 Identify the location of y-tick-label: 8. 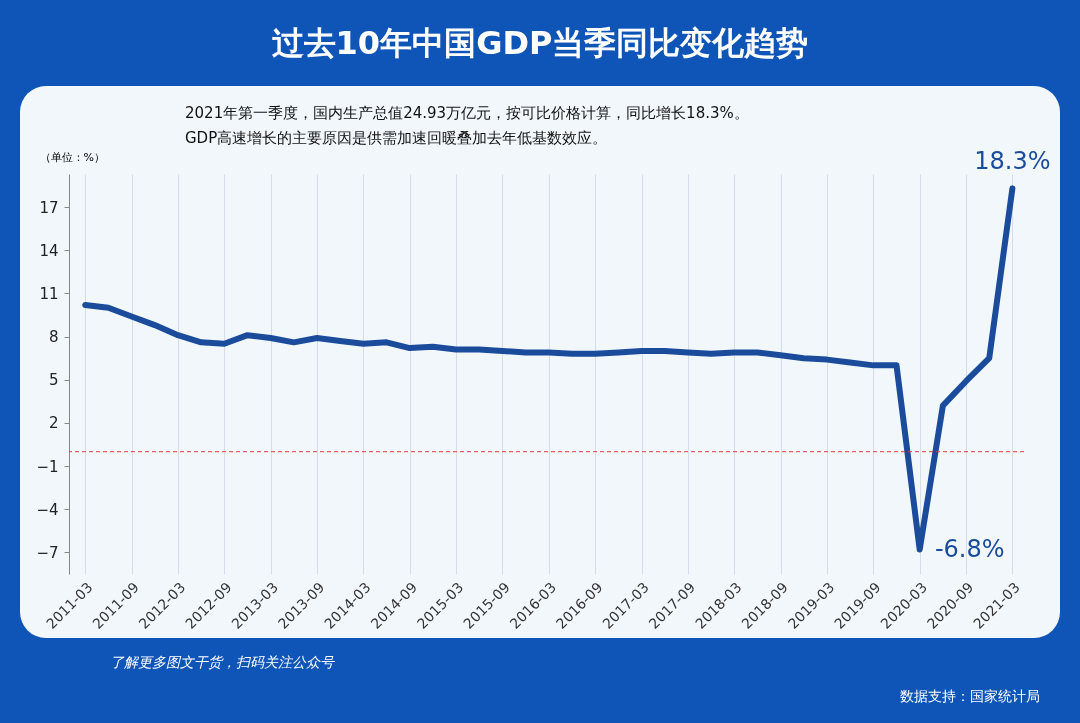
(53, 337).